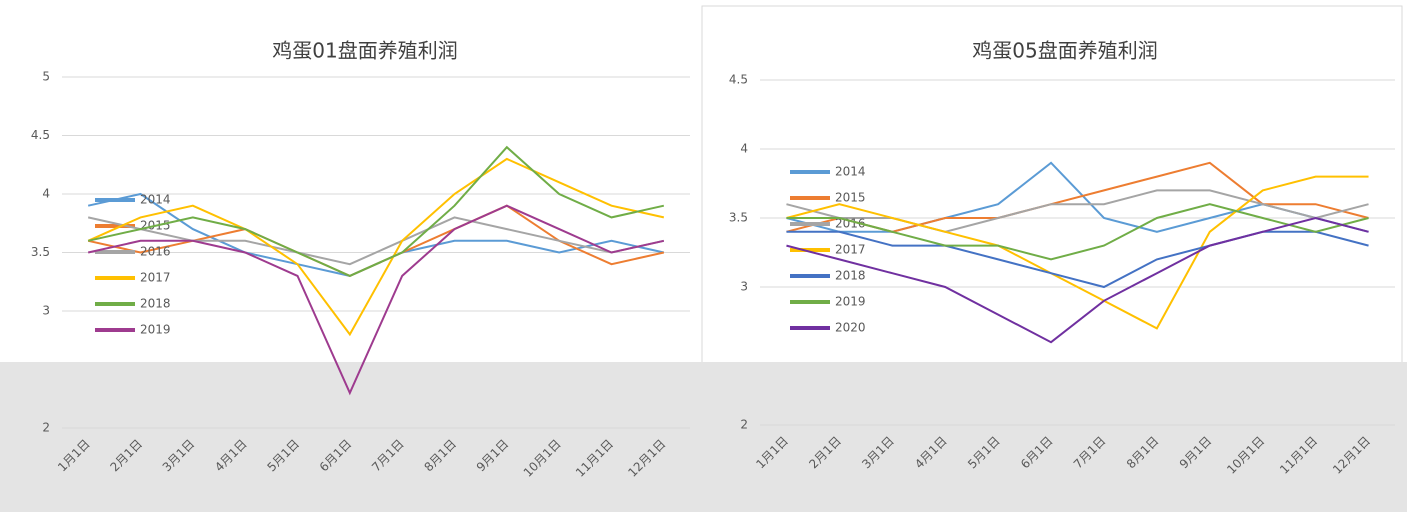 The image size is (1407, 512). I want to click on chart-title: 鸡蛋01盘面养殖利润, so click(364, 51).